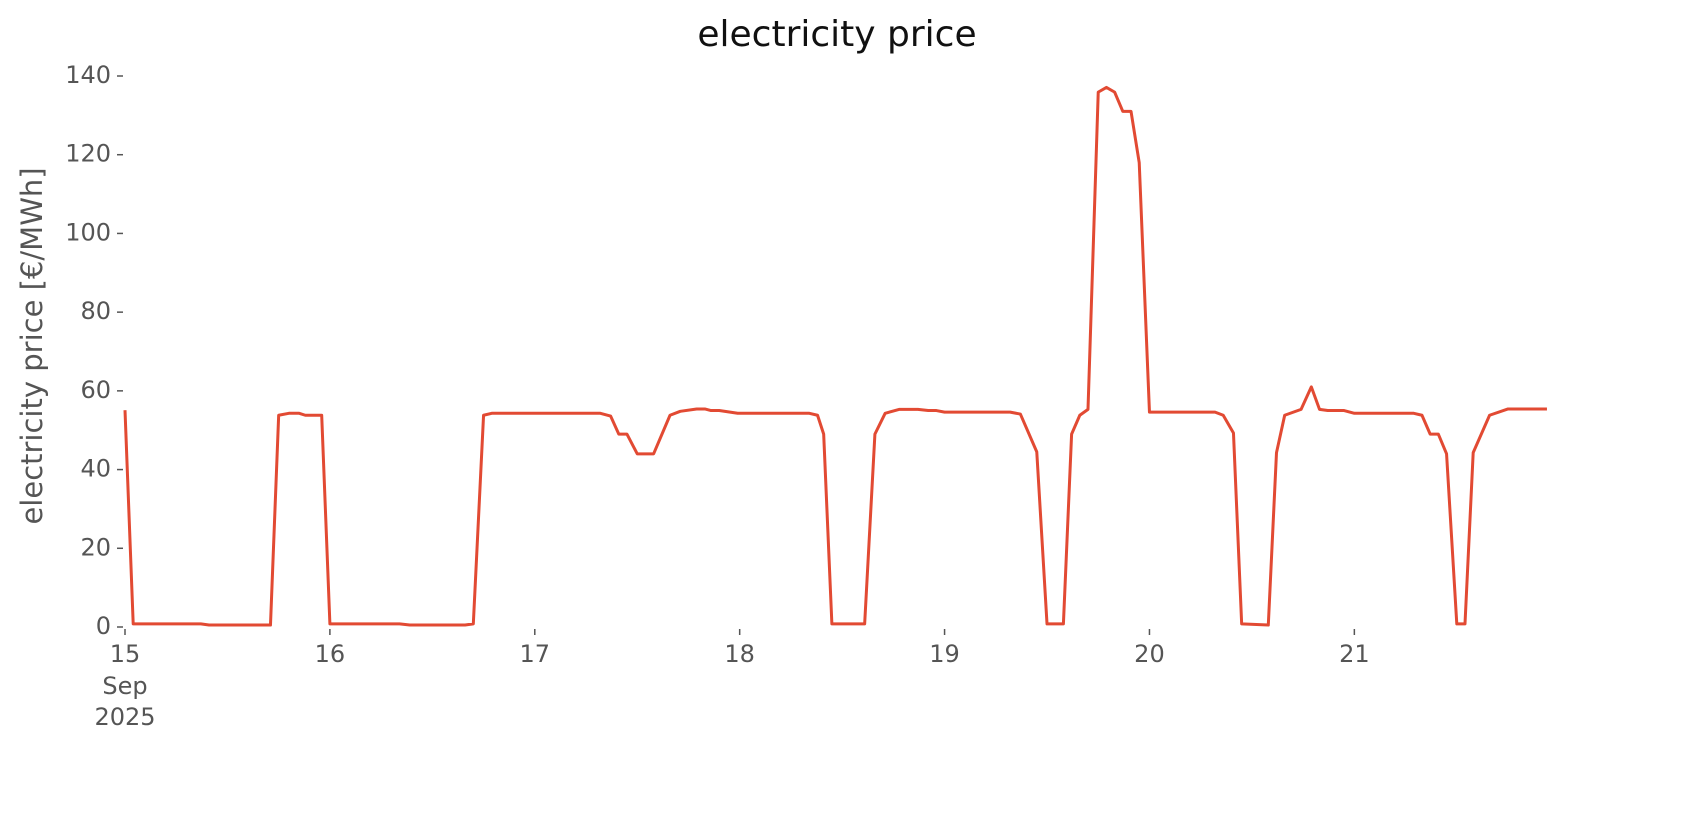 Image resolution: width=1706 pixels, height=815 pixels. Describe the element at coordinates (836, 34) in the screenshot. I see `chart-title: electricity price` at that location.